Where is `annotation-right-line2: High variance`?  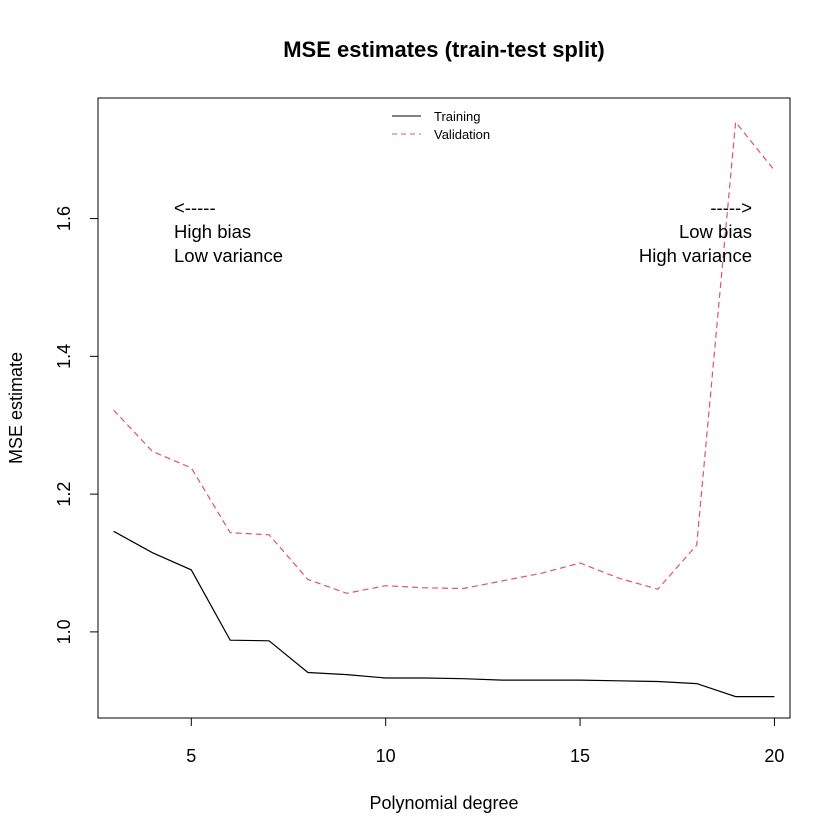
annotation-right-line2: High variance is located at coordinates (695, 255).